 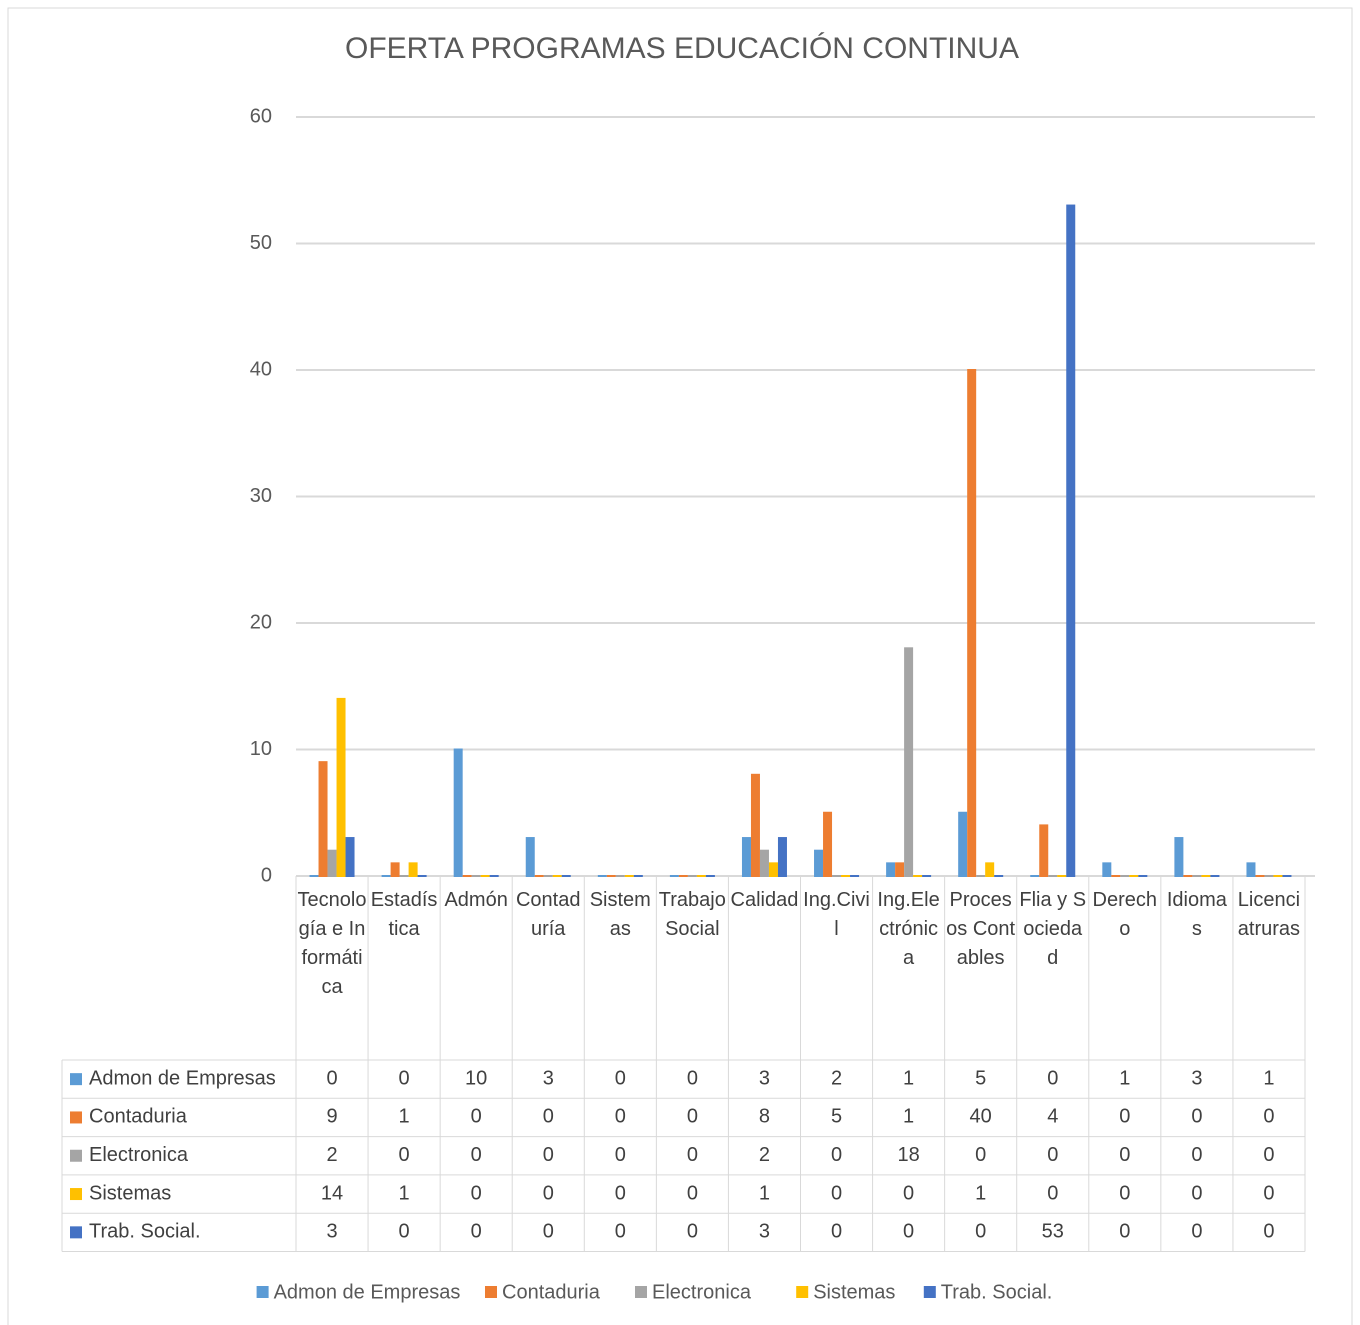 I want to click on x-tick-label: Ing.Civil, so click(x=836, y=914).